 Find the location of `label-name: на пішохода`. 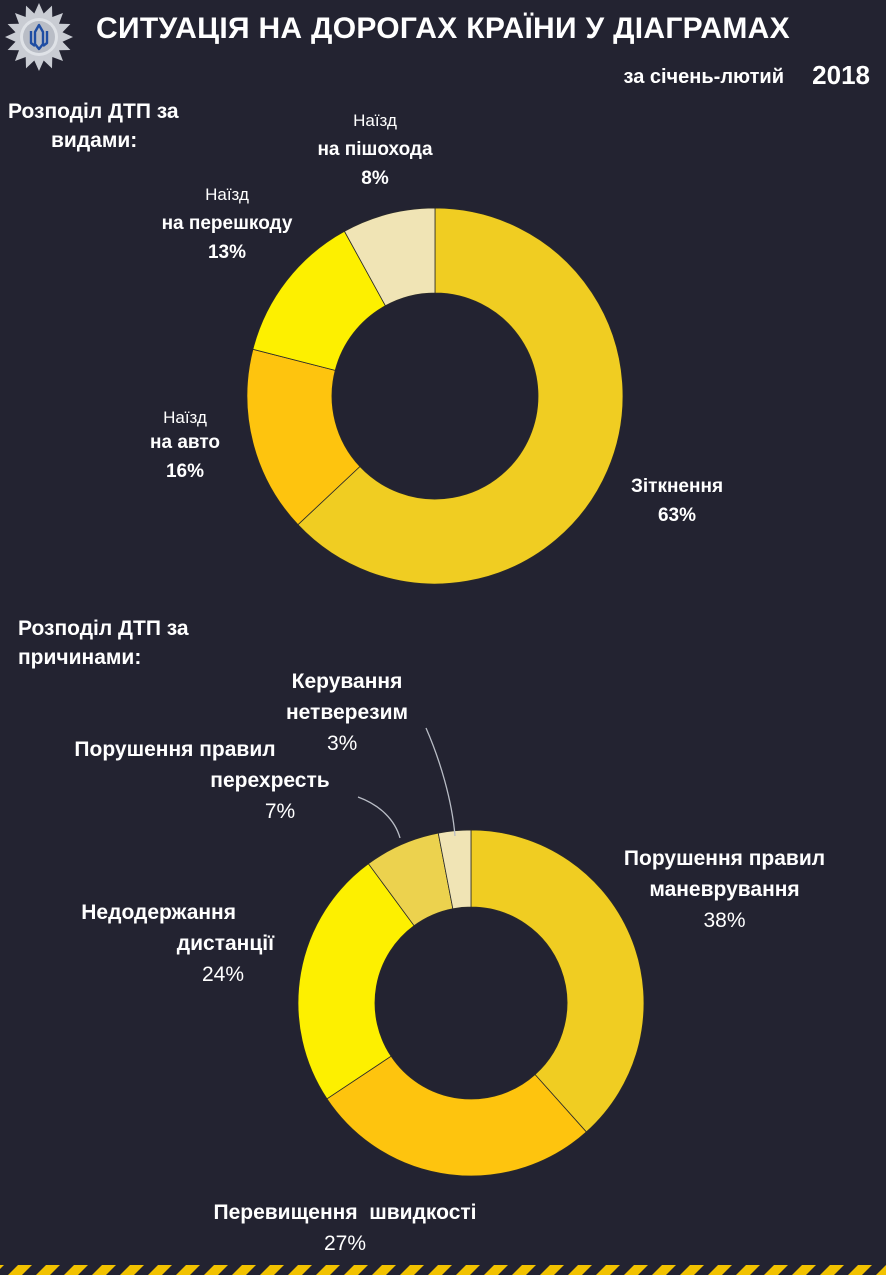

label-name: на пішохода is located at coordinates (375, 149).